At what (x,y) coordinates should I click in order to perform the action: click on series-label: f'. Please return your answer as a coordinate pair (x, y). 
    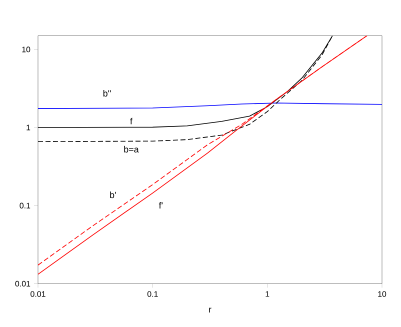
    Looking at the image, I should click on (160, 205).